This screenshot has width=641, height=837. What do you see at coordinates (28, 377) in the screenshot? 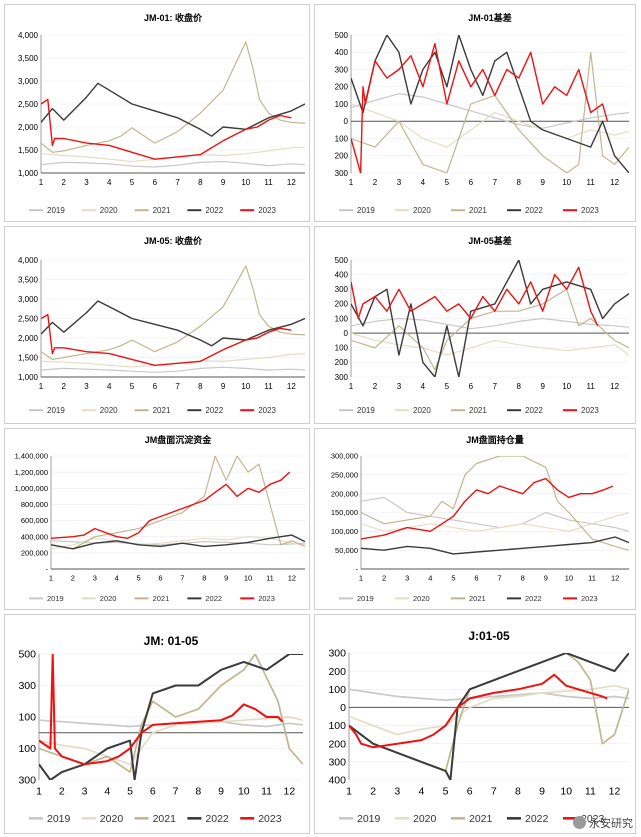
I see `y-tick-label: 1,000` at bounding box center [28, 377].